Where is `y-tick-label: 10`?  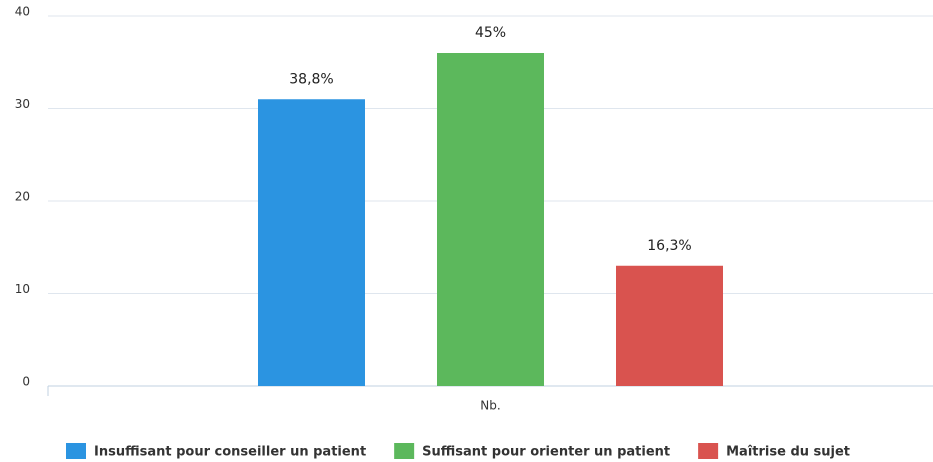 y-tick-label: 10 is located at coordinates (22, 289).